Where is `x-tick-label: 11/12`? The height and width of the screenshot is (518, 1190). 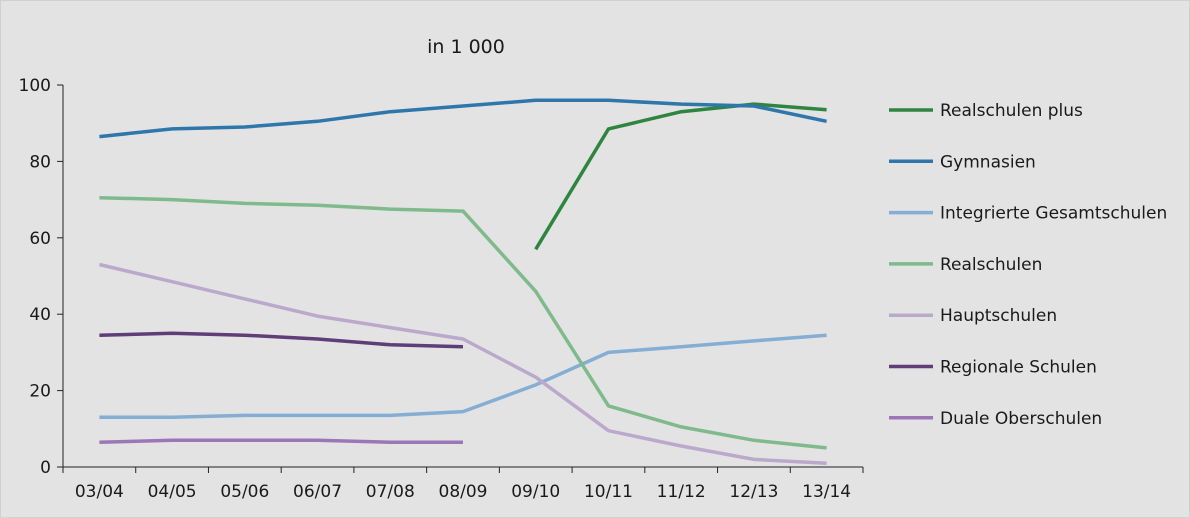
x-tick-label: 11/12 is located at coordinates (681, 492).